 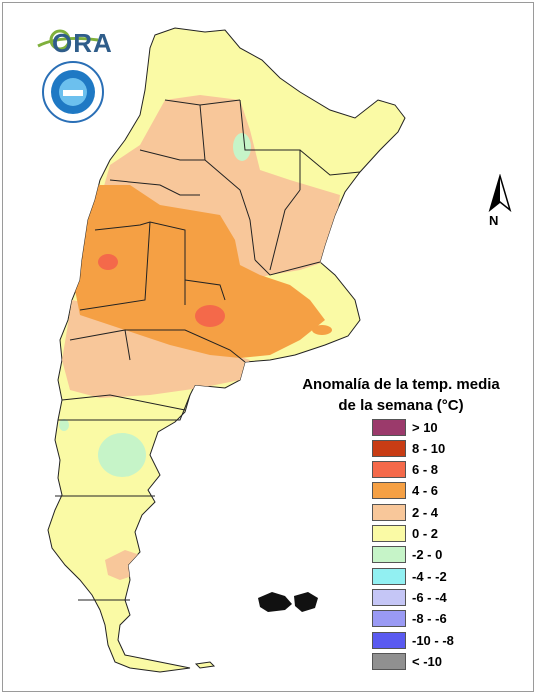 What do you see at coordinates (73, 92) in the screenshot?
I see `smn-seal` at bounding box center [73, 92].